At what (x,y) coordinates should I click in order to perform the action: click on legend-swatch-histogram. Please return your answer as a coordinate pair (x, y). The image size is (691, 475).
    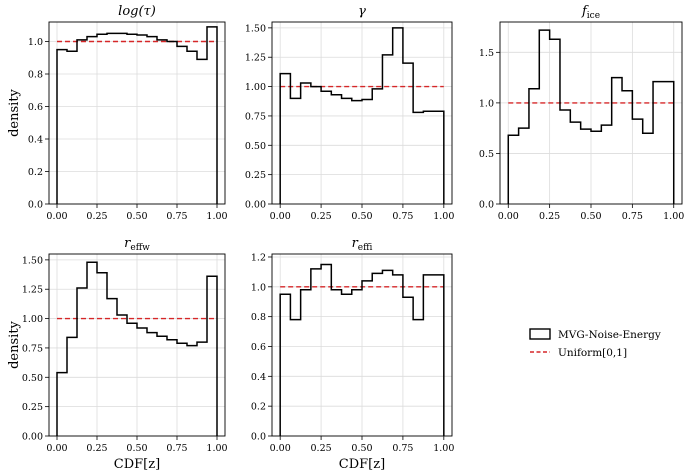
    Looking at the image, I should click on (540, 334).